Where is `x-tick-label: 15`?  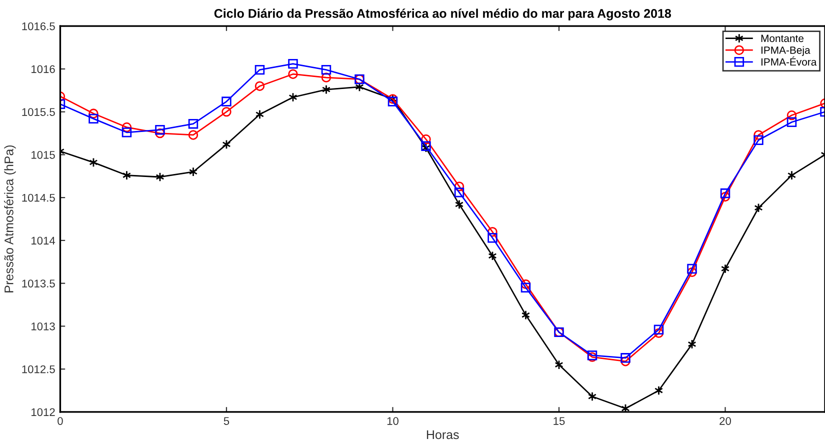
x-tick-label: 15 is located at coordinates (559, 421).